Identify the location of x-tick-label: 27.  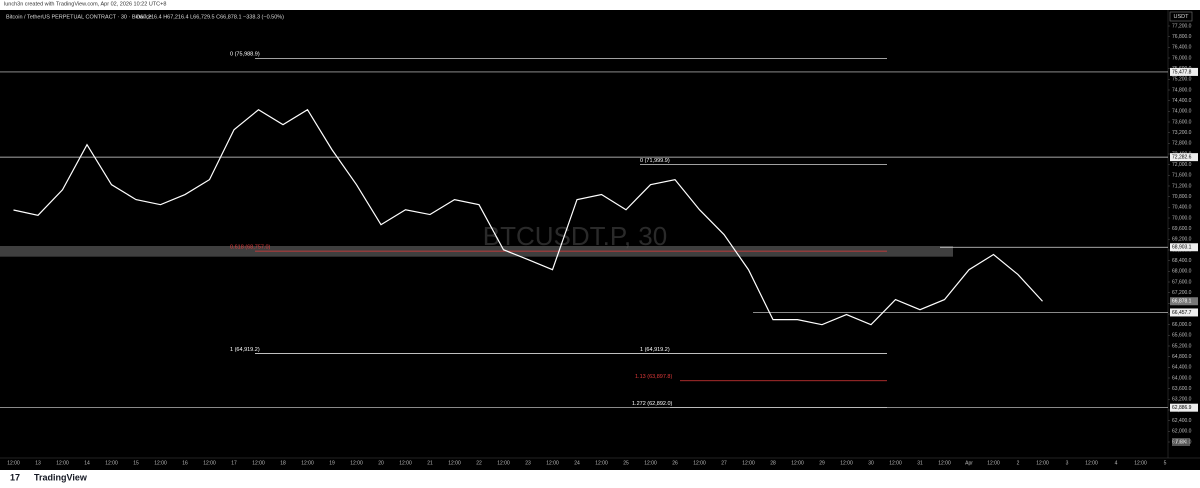
(724, 463).